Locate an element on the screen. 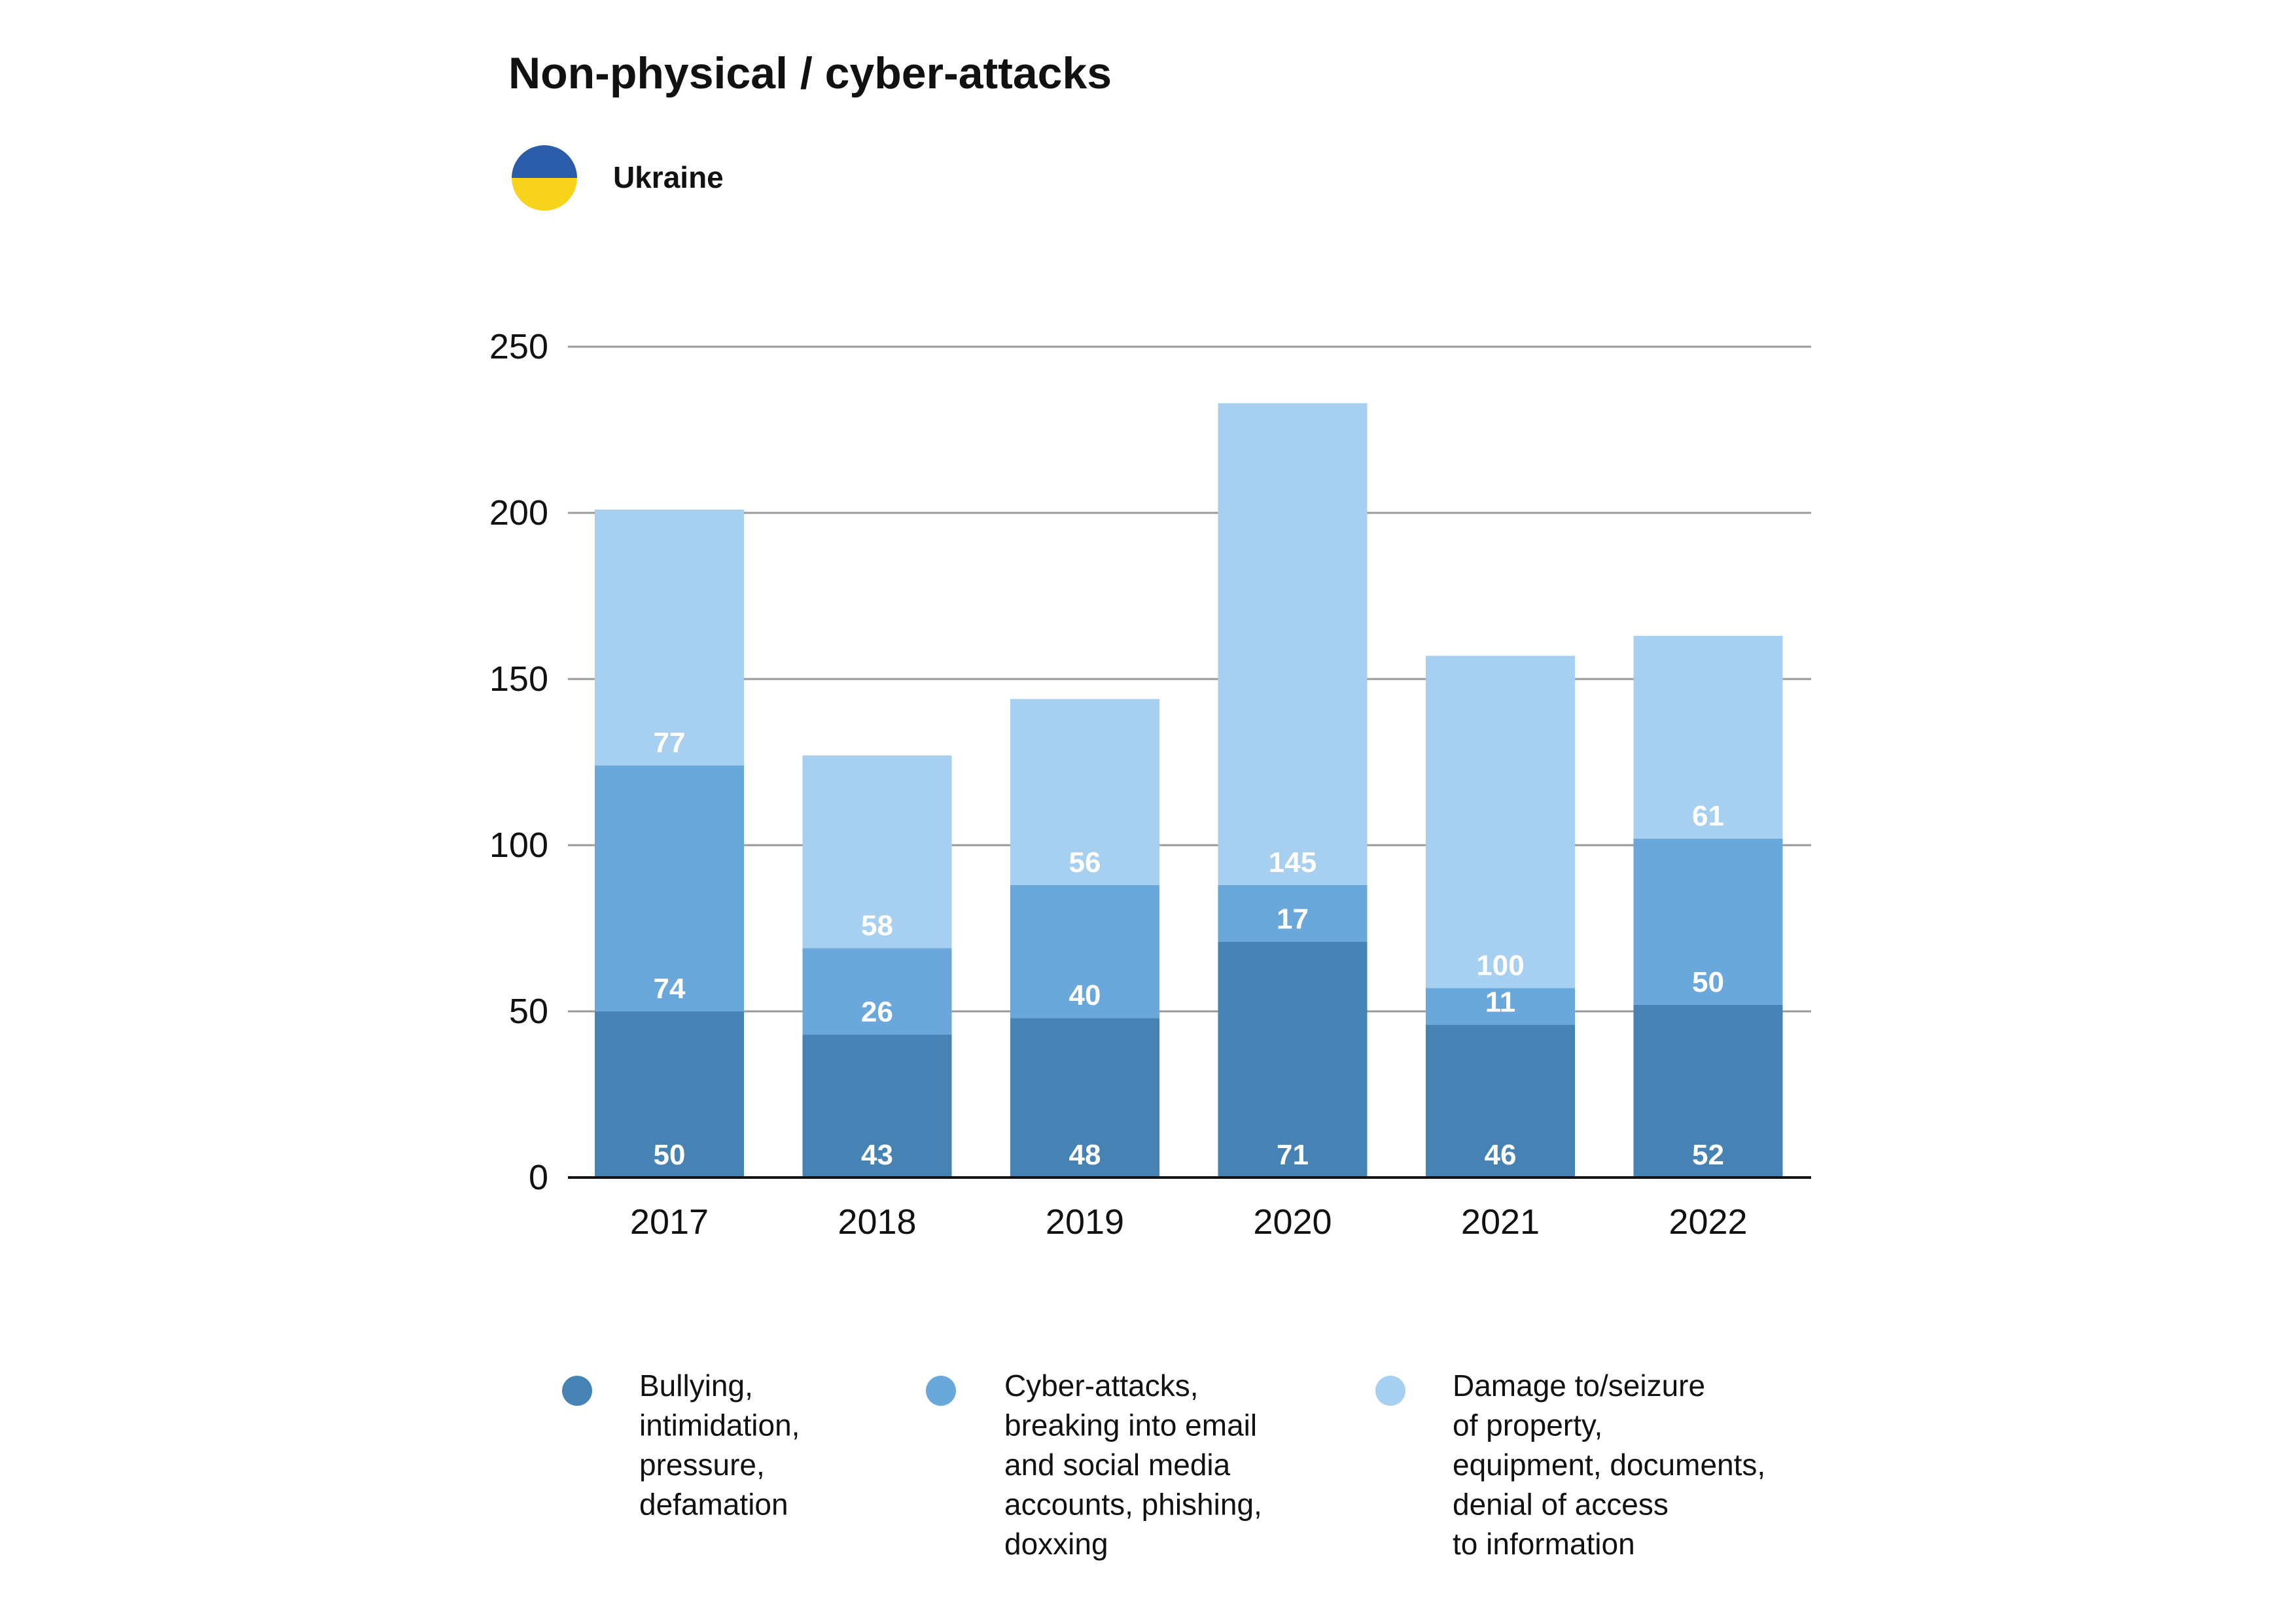 This screenshot has width=2296, height=1623. y-tick-label: 200 is located at coordinates (518, 513).